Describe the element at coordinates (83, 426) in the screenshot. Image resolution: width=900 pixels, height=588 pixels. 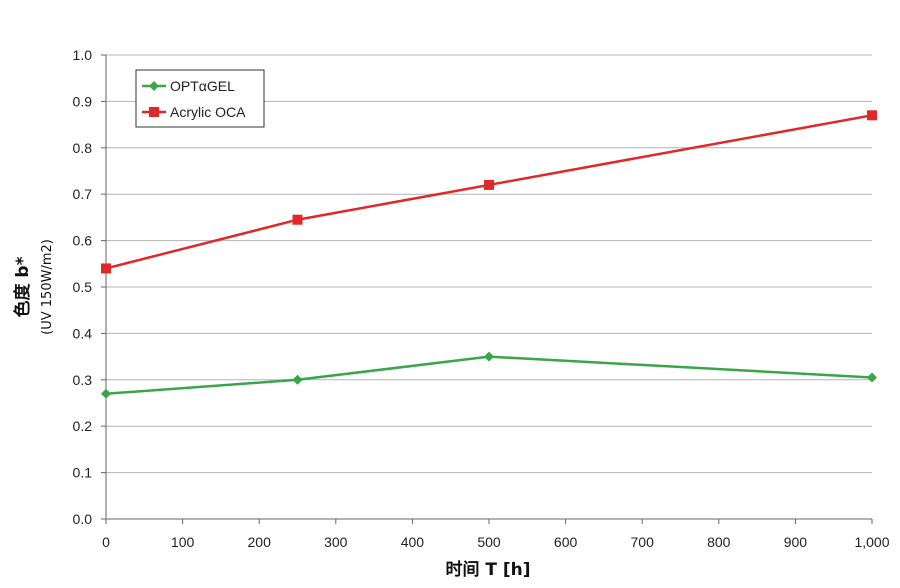
I see `y-tick-label: 0.2` at that location.